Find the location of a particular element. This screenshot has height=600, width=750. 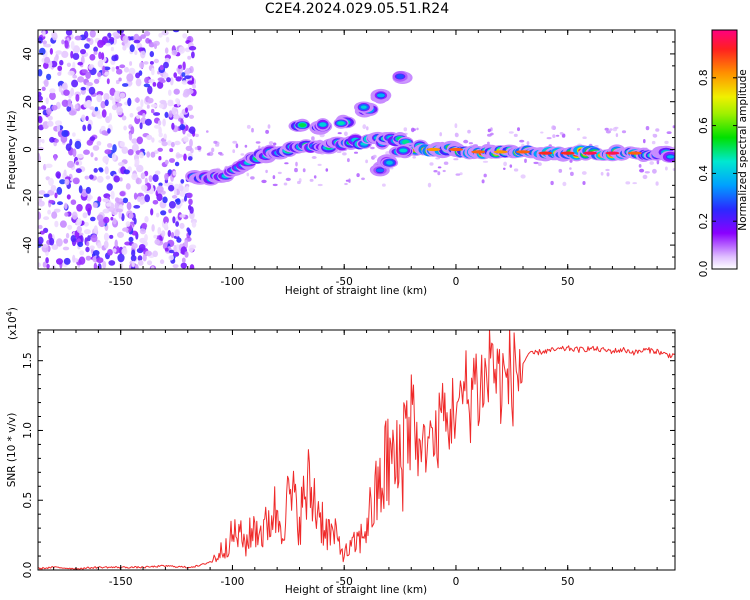

x-tick-label: -50 is located at coordinates (344, 582).